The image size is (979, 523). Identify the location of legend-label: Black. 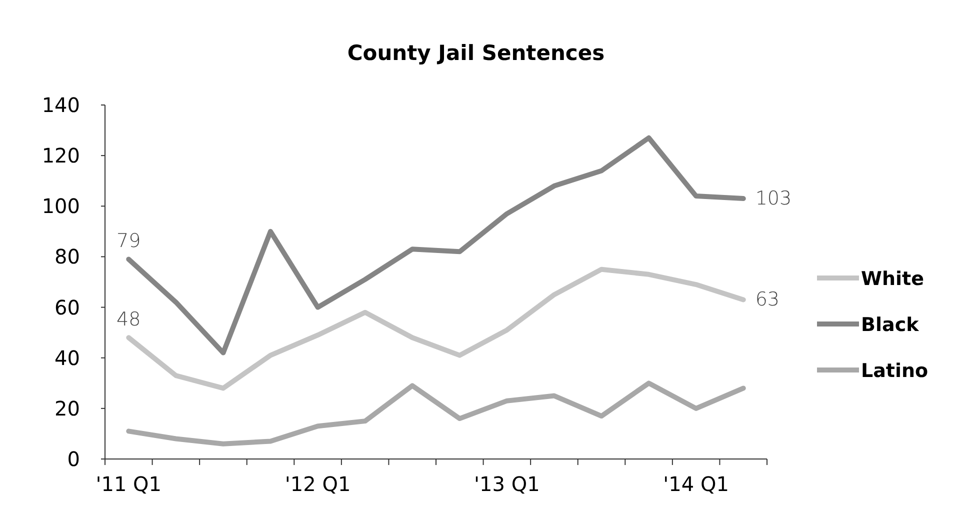
(890, 325).